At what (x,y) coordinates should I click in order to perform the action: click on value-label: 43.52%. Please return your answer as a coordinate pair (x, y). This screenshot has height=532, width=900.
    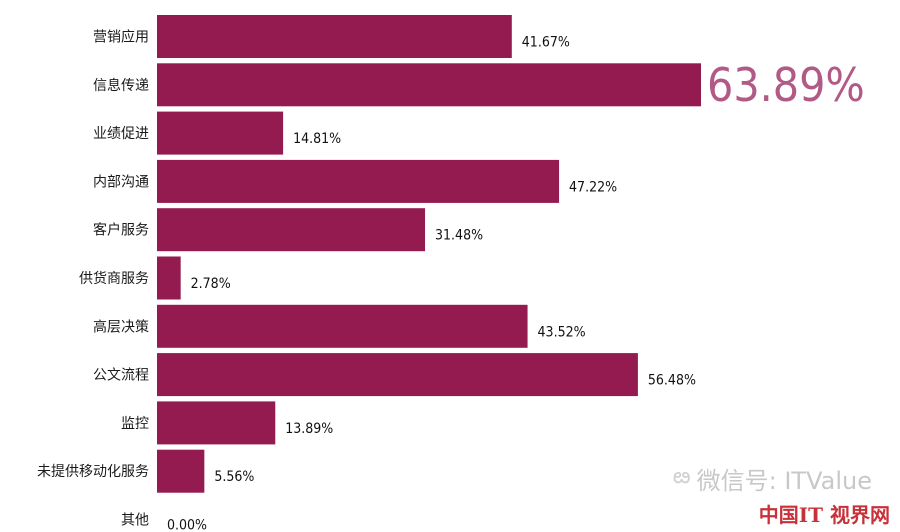
    Looking at the image, I should click on (562, 332).